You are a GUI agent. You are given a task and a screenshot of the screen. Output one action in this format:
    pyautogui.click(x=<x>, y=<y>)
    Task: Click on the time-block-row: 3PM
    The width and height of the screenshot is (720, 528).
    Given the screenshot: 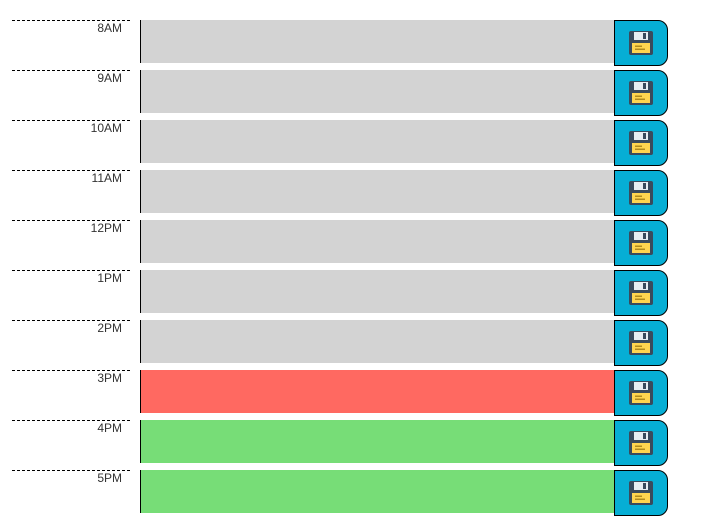 What is the action you would take?
    pyautogui.click(x=360, y=395)
    